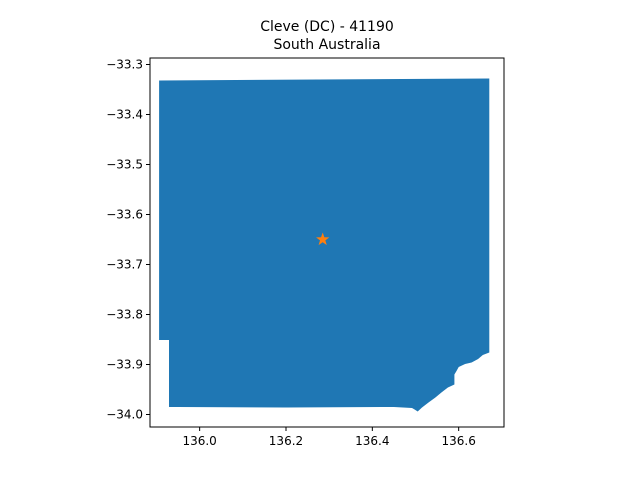 This screenshot has width=640, height=480. What do you see at coordinates (458, 441) in the screenshot?
I see `x-tick-label: 136.6` at bounding box center [458, 441].